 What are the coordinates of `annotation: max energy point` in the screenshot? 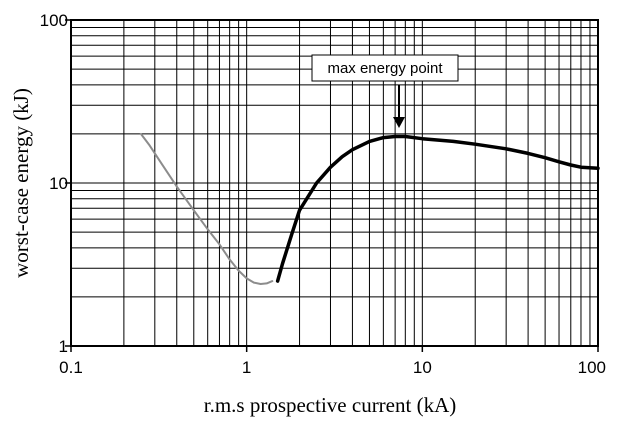 It's located at (385, 91).